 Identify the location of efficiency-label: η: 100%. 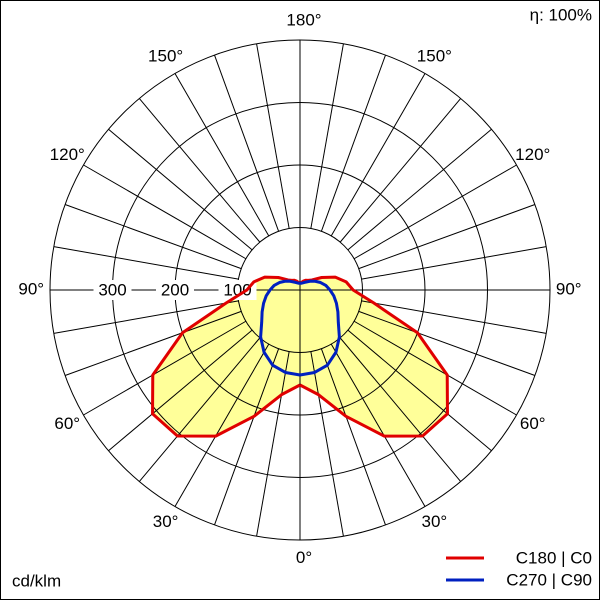
(561, 14).